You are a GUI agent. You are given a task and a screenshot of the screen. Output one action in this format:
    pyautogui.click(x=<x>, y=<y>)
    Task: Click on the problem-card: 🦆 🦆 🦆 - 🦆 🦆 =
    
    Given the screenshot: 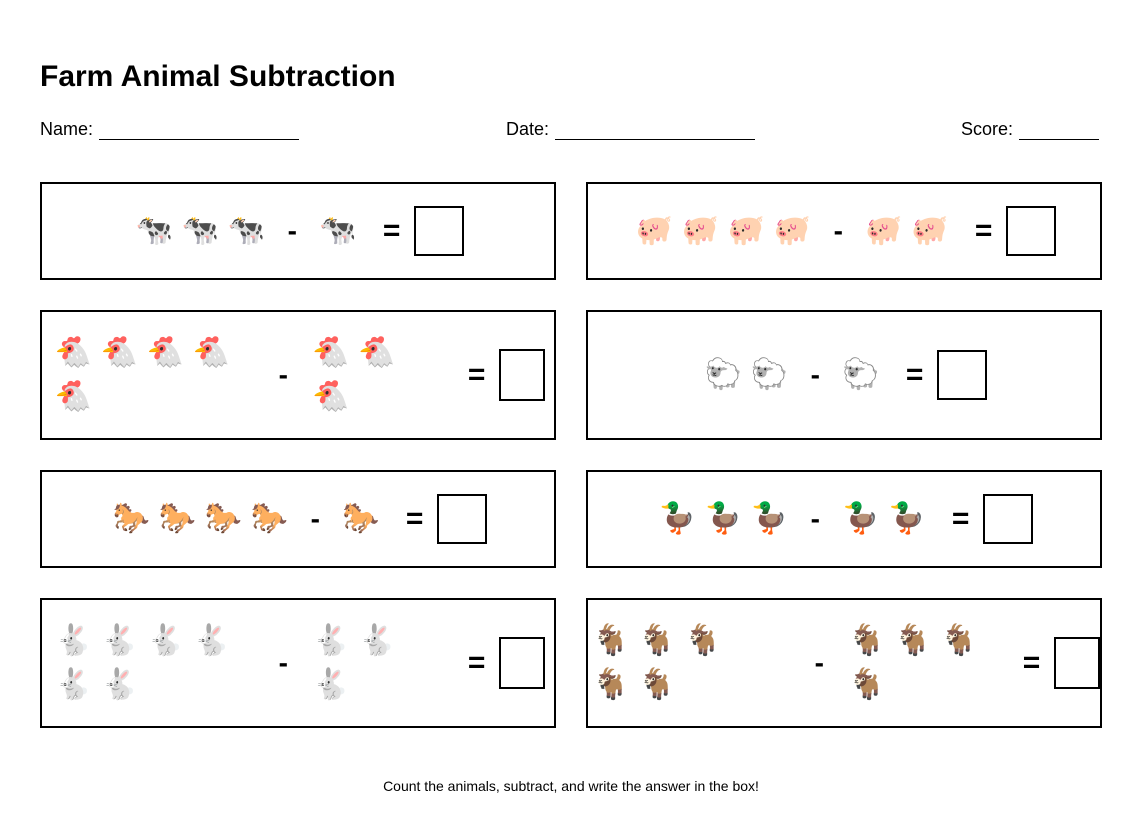 What is the action you would take?
    pyautogui.click(x=844, y=519)
    